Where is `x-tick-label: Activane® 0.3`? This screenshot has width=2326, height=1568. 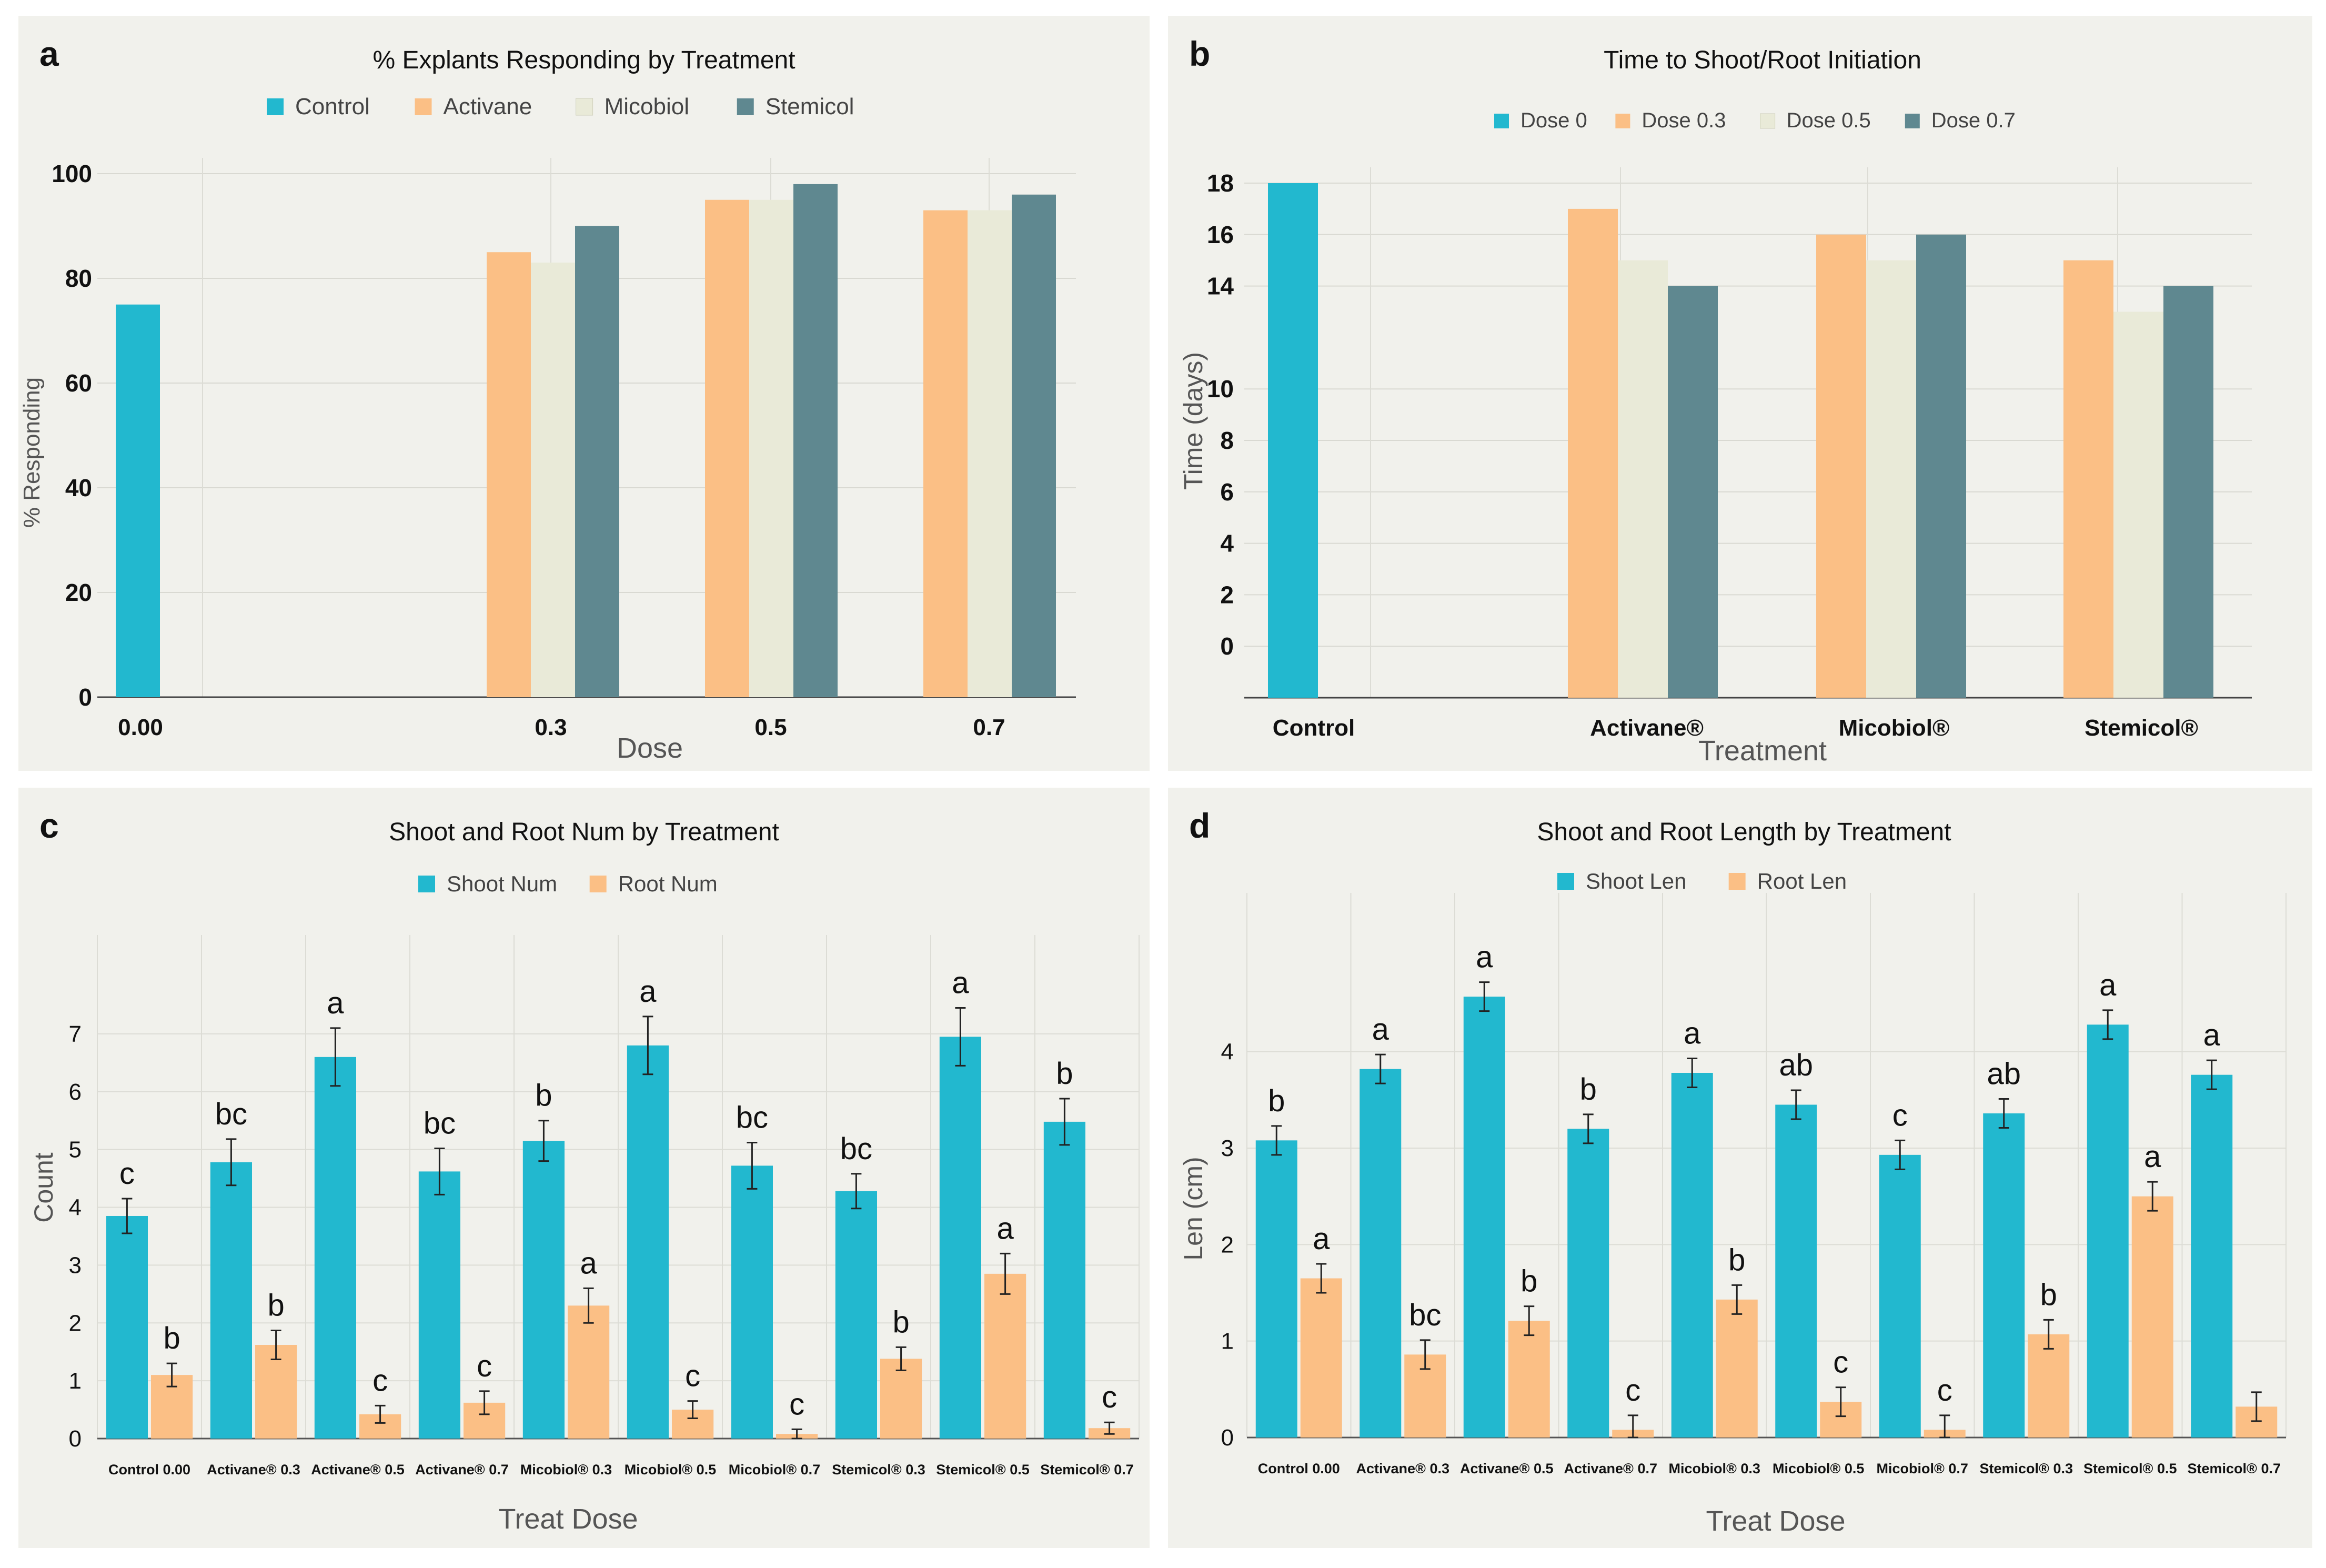 x-tick-label: Activane® 0.3 is located at coordinates (253, 1469).